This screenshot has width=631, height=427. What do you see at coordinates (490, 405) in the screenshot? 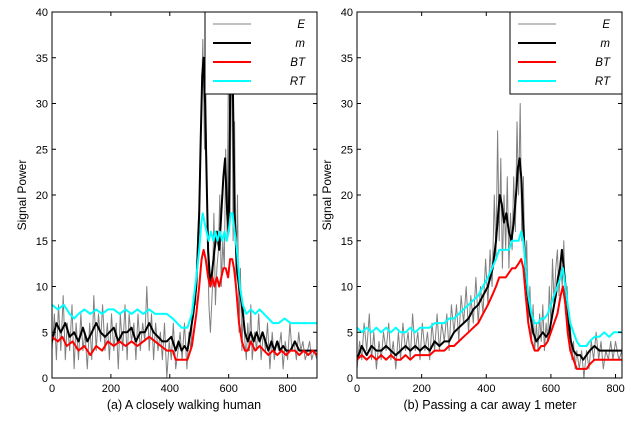
I see `panel-caption: (b) Passing a car away 1 meter` at bounding box center [490, 405].